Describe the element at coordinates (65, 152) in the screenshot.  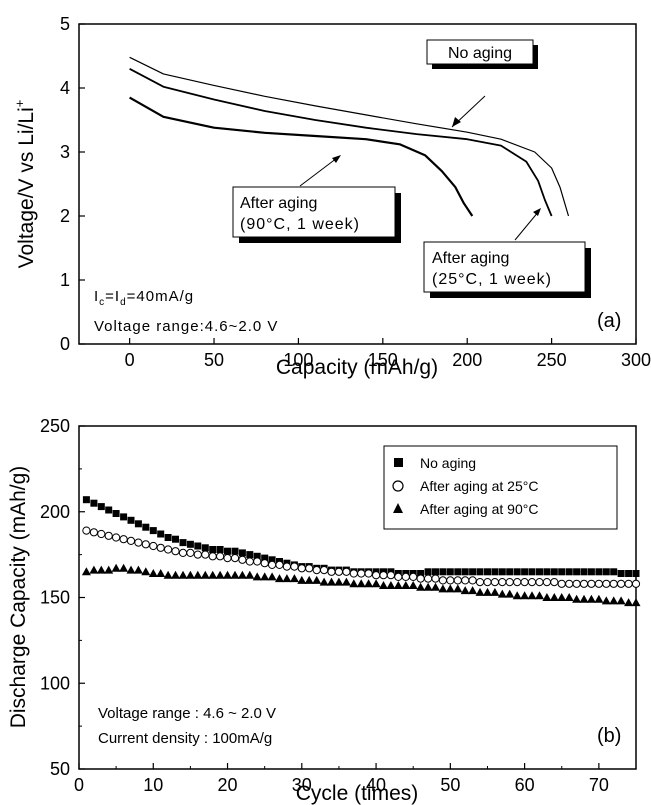
I see `y-tick-label-a: 3` at that location.